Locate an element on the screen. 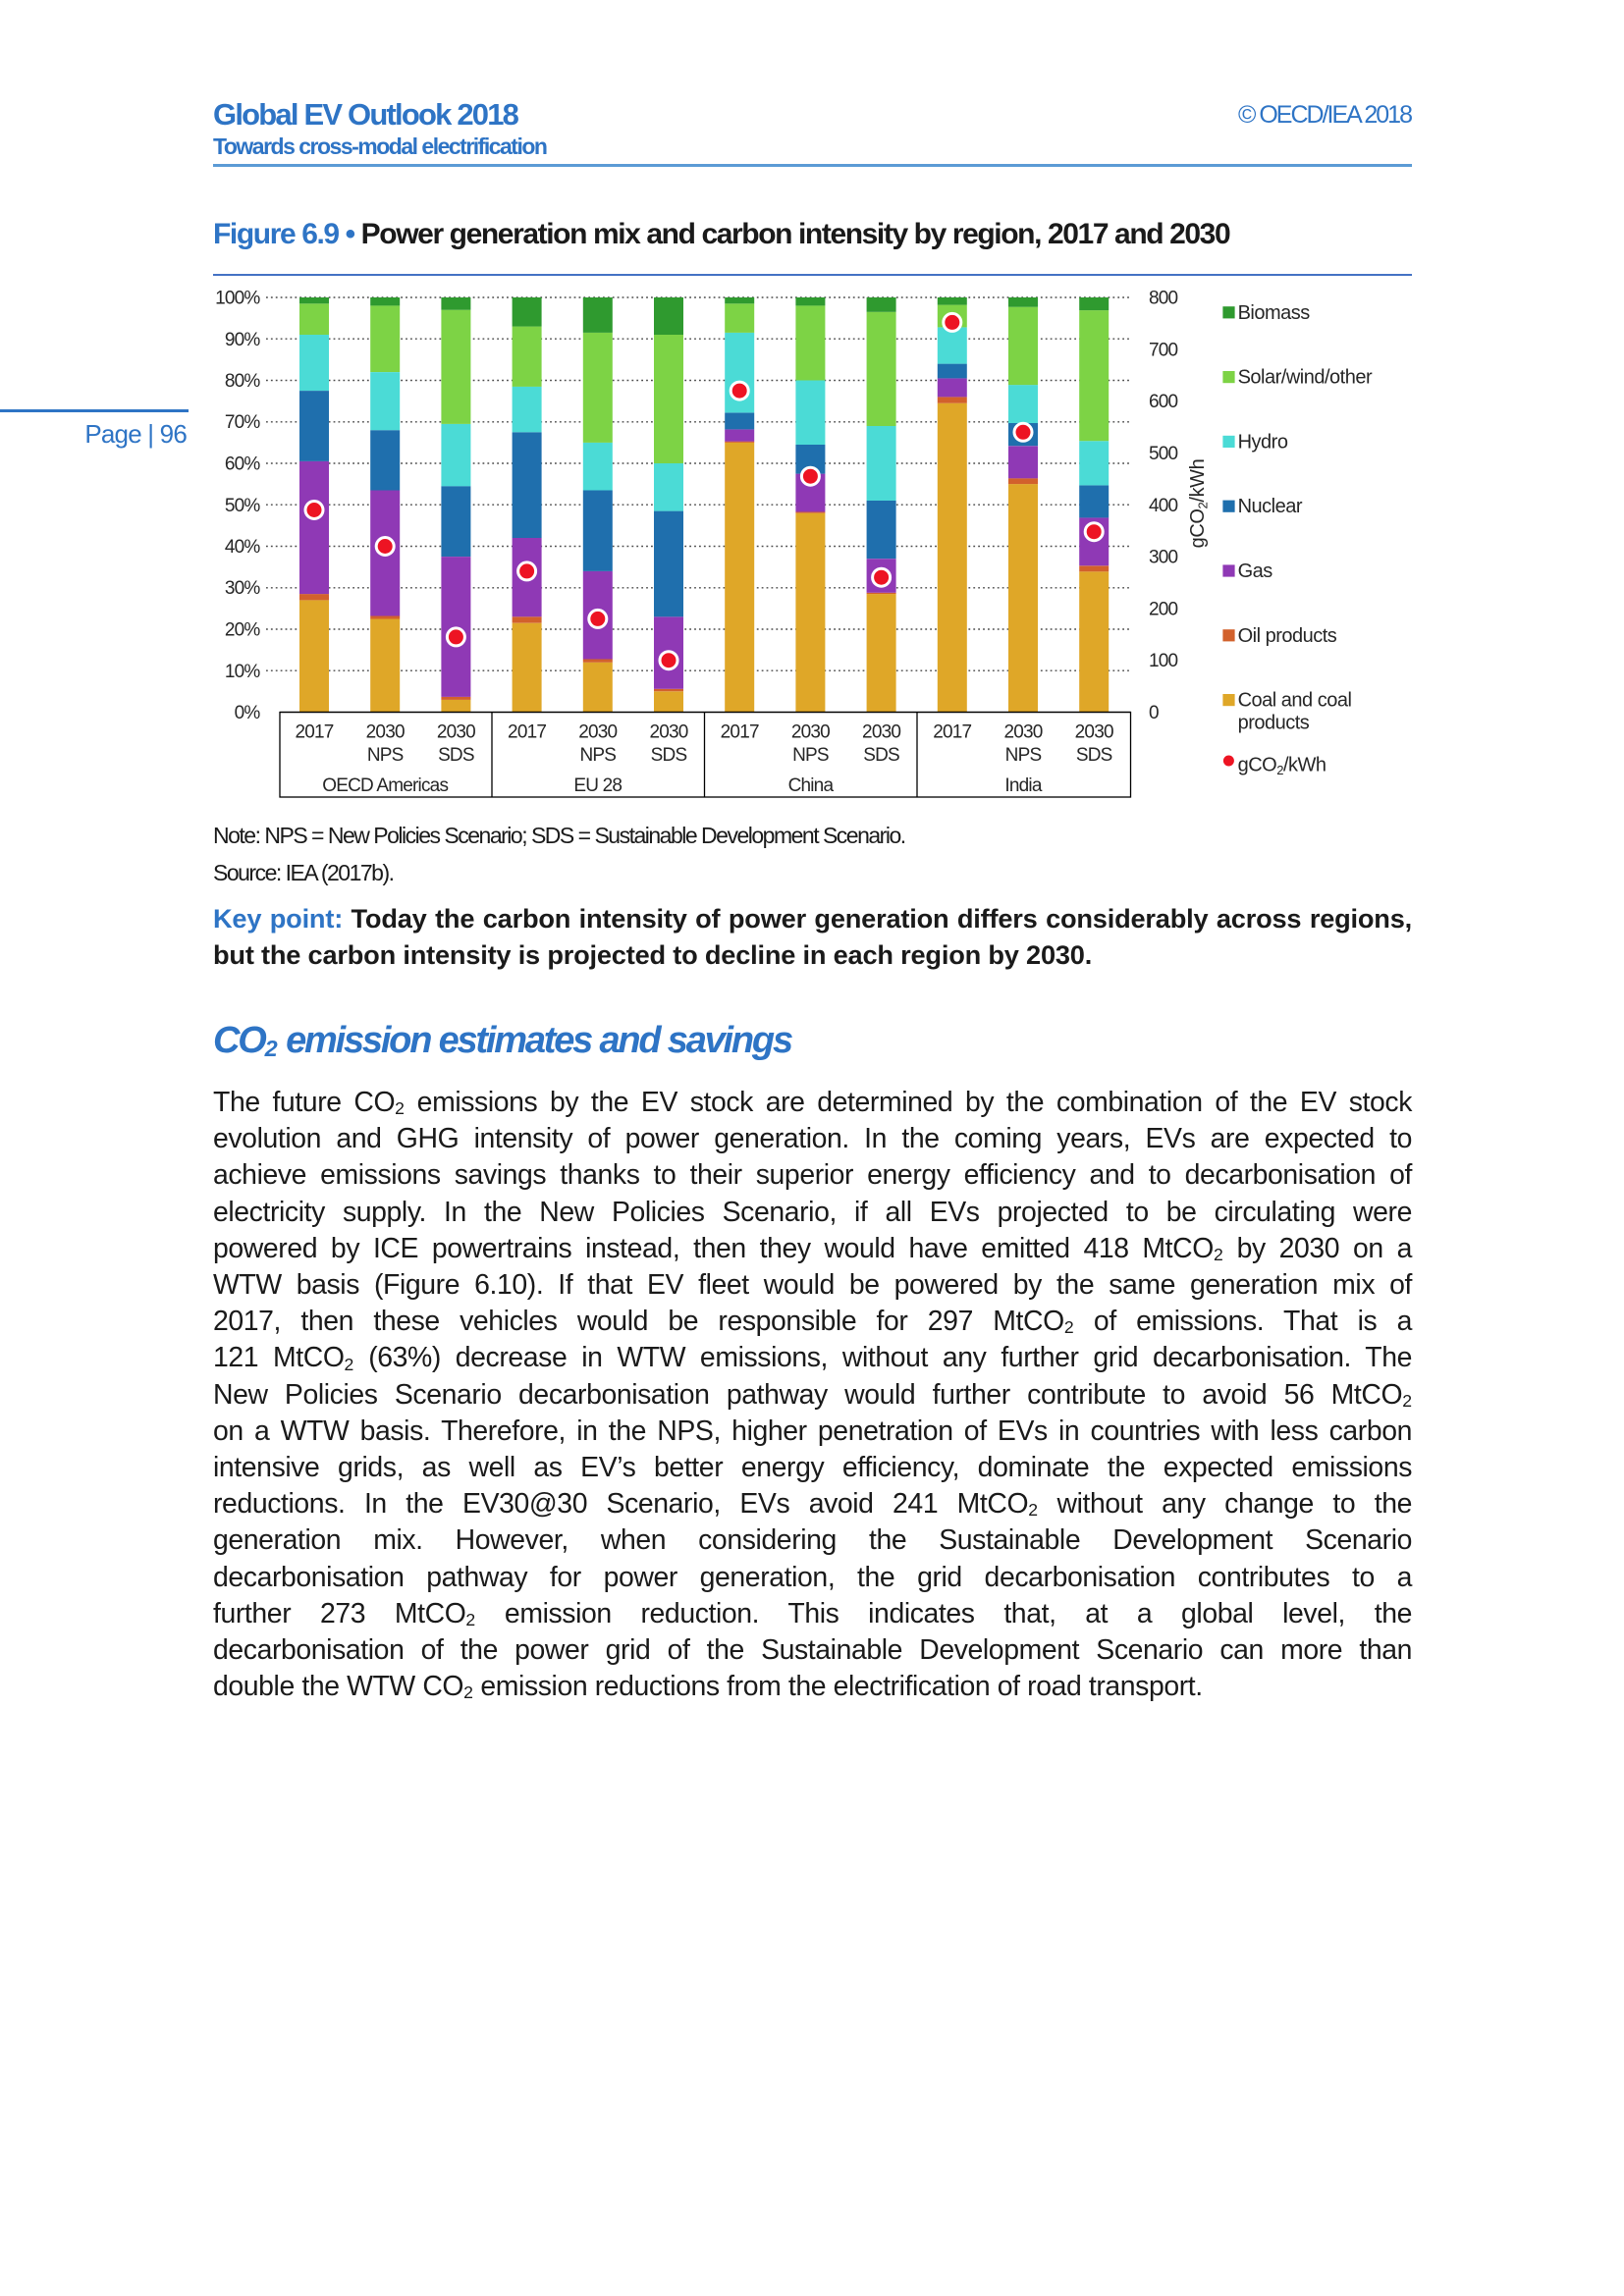 The image size is (1624, 2296). svg-text: 40% is located at coordinates (243, 547).